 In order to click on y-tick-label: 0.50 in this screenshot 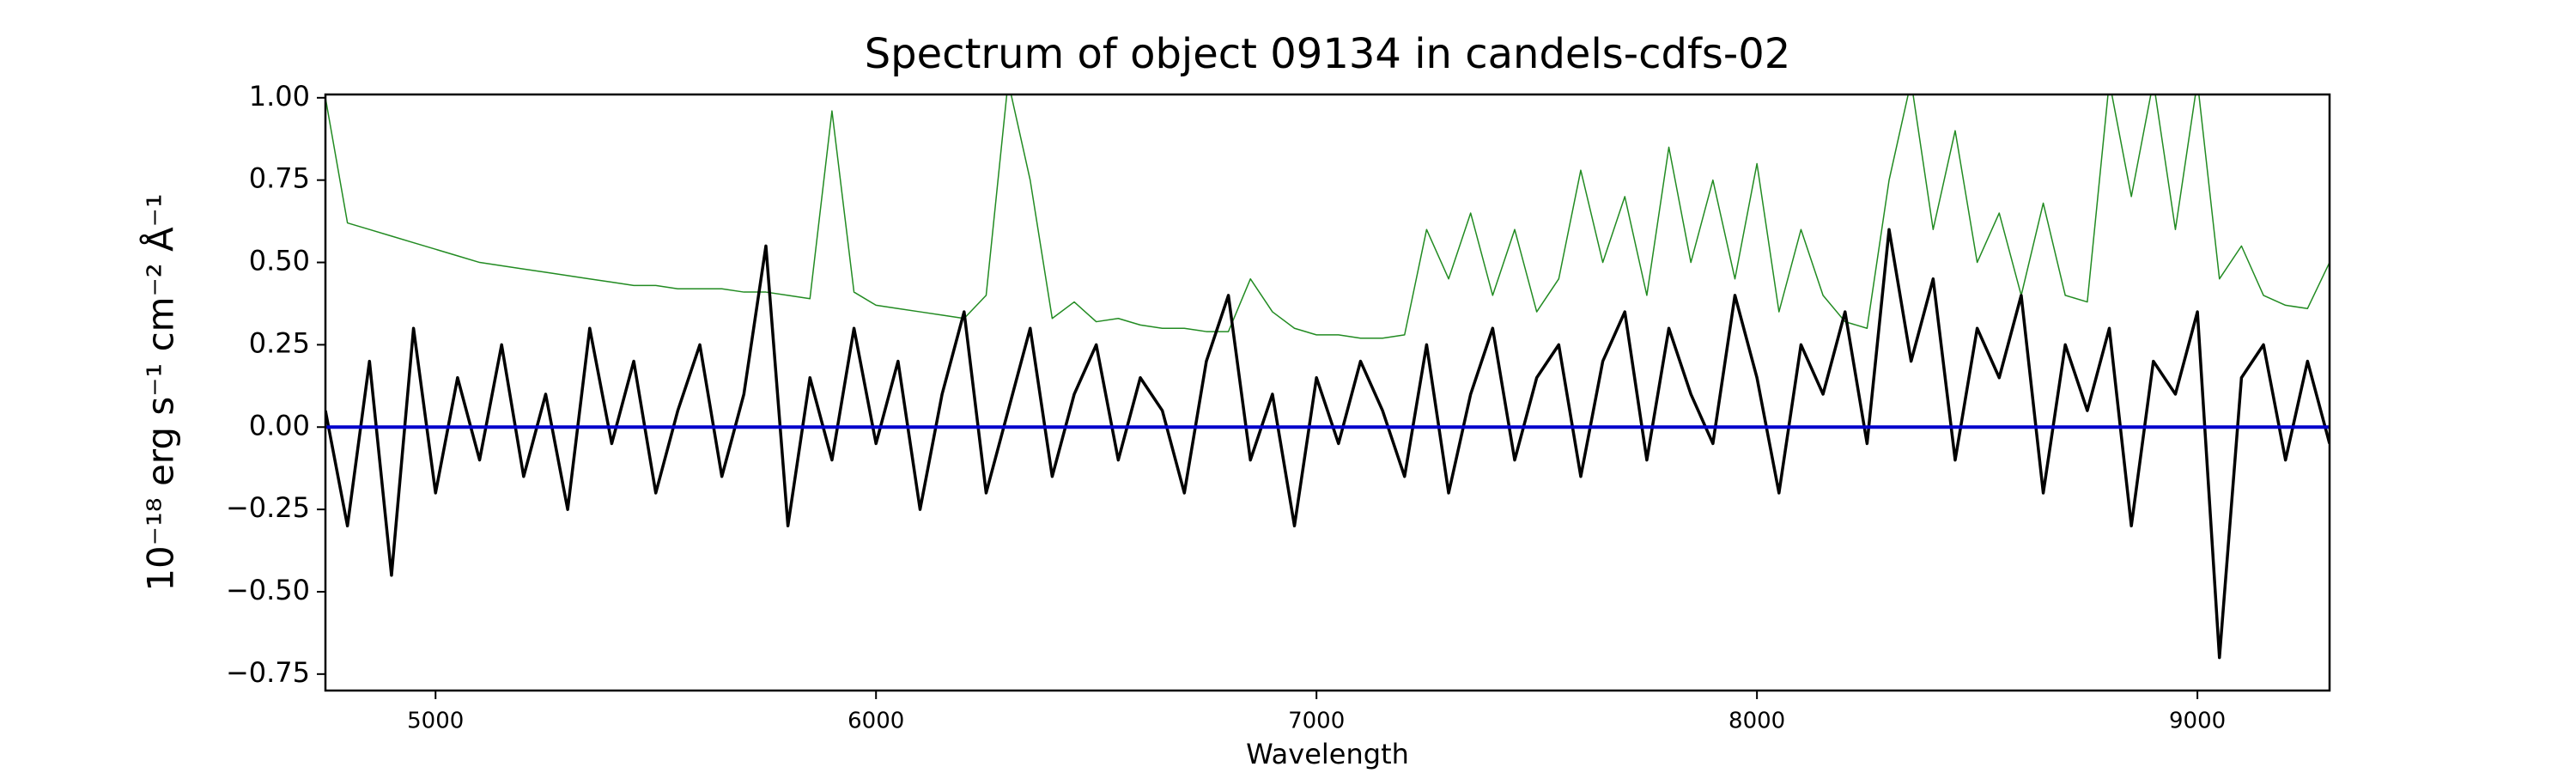, I will do `click(280, 261)`.